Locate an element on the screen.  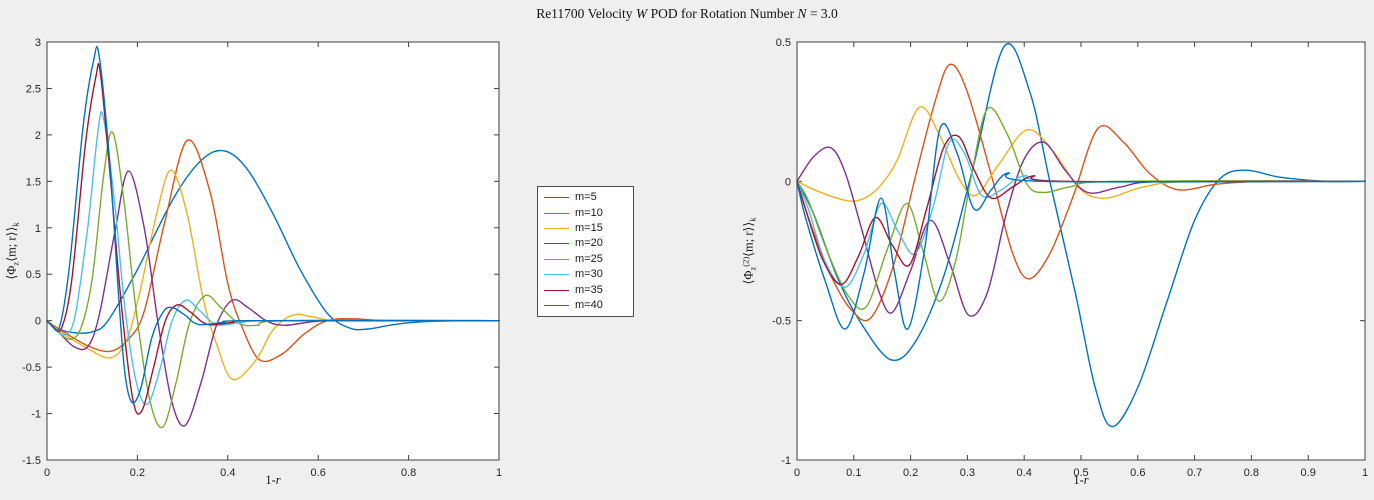
y-tick-label: 3 is located at coordinates (38, 43).